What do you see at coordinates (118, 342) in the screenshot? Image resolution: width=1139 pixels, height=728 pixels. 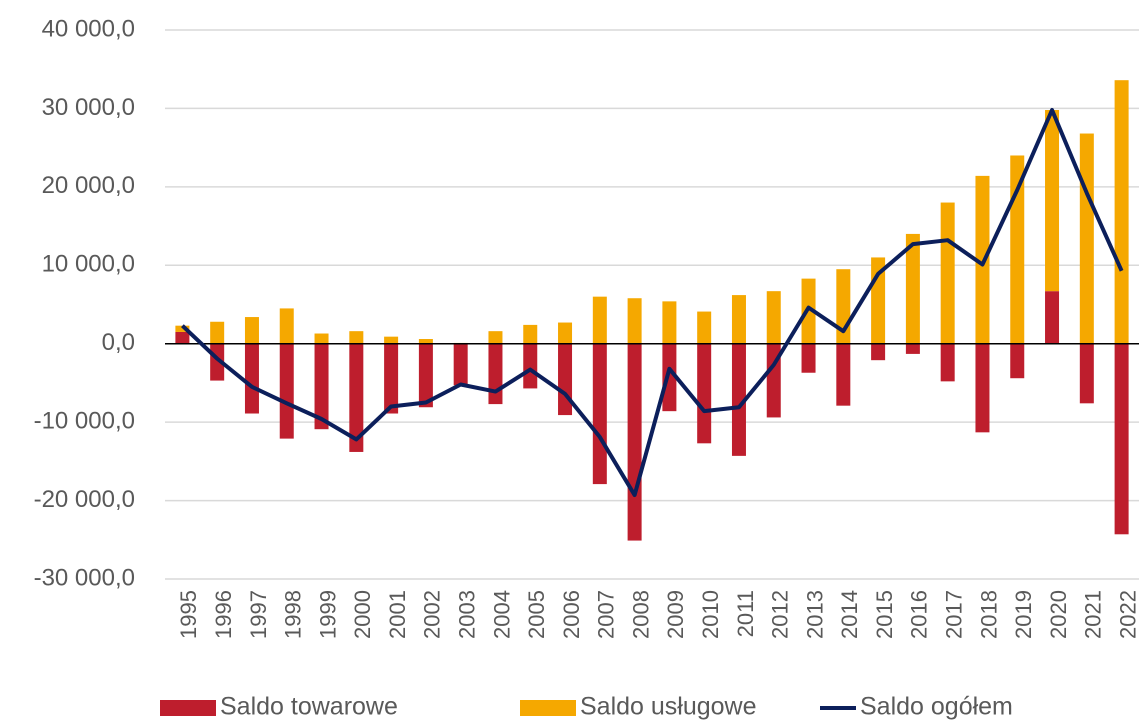 I see `y-tick-label: 0,0` at bounding box center [118, 342].